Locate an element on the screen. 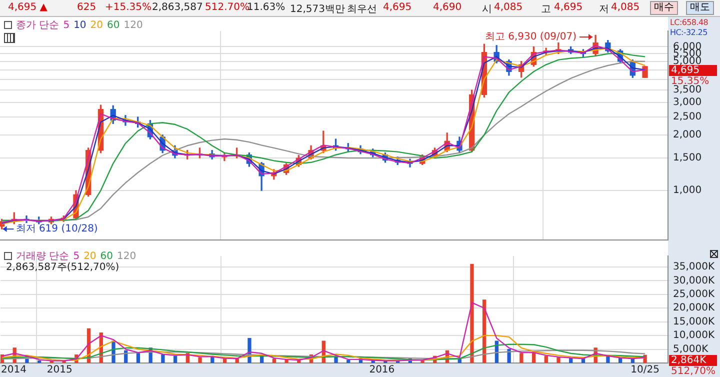  y-tick-label: 15,000K is located at coordinates (694, 322).